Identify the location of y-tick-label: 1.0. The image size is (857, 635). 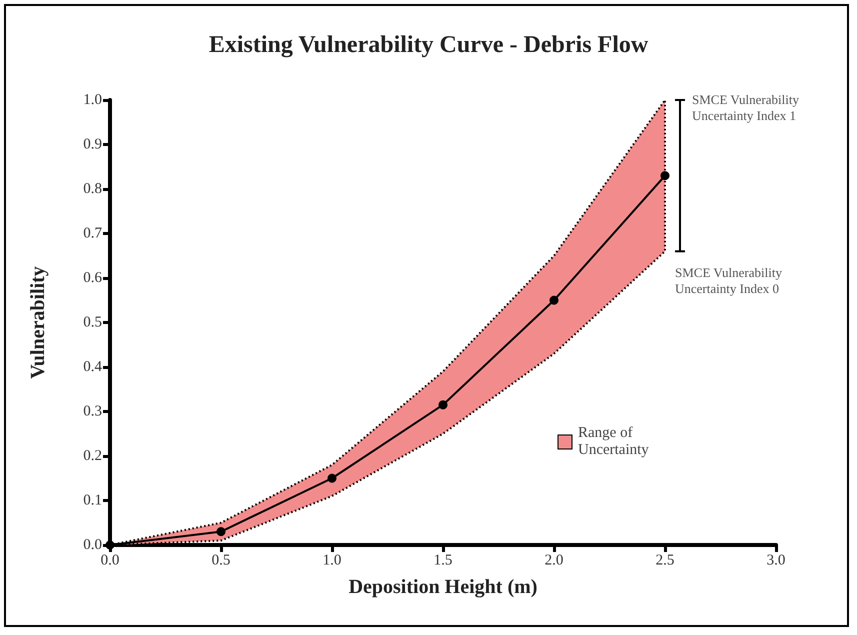
(92, 100).